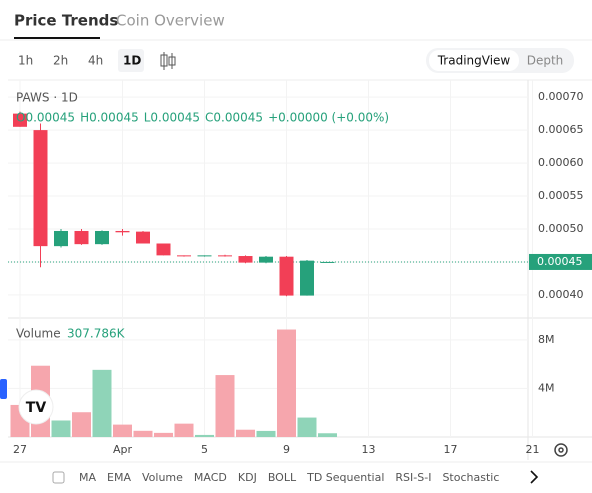 This screenshot has height=493, width=592. What do you see at coordinates (413, 477) in the screenshot?
I see `indicator-button: RSI-S-I` at bounding box center [413, 477].